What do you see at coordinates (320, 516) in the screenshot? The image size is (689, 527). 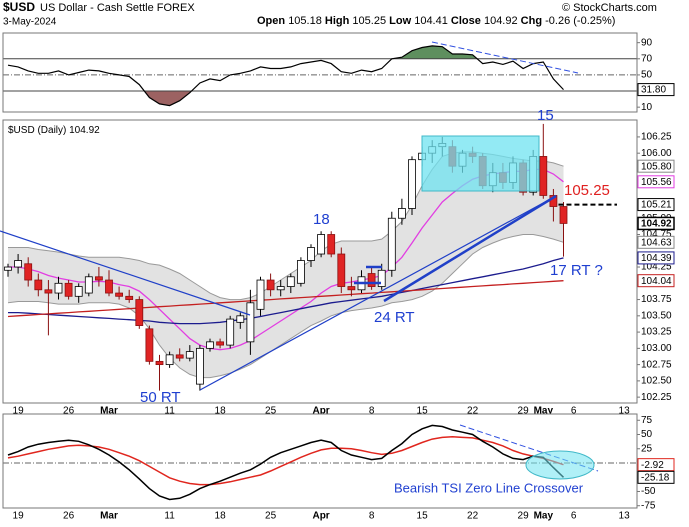 I see `x-tick-label: Apr` at bounding box center [320, 516].